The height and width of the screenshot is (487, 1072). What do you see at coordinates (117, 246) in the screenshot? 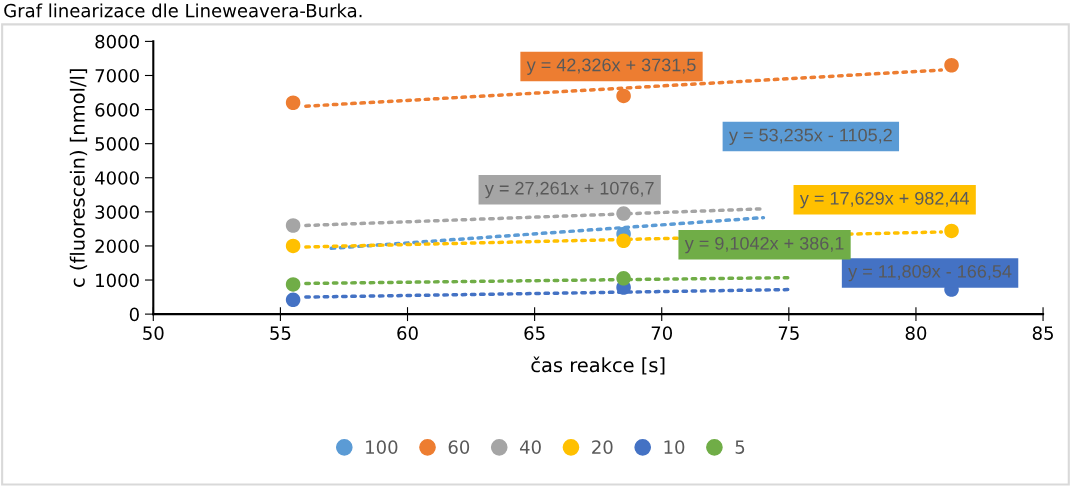
I see `y-tick-label: 2000` at bounding box center [117, 246].